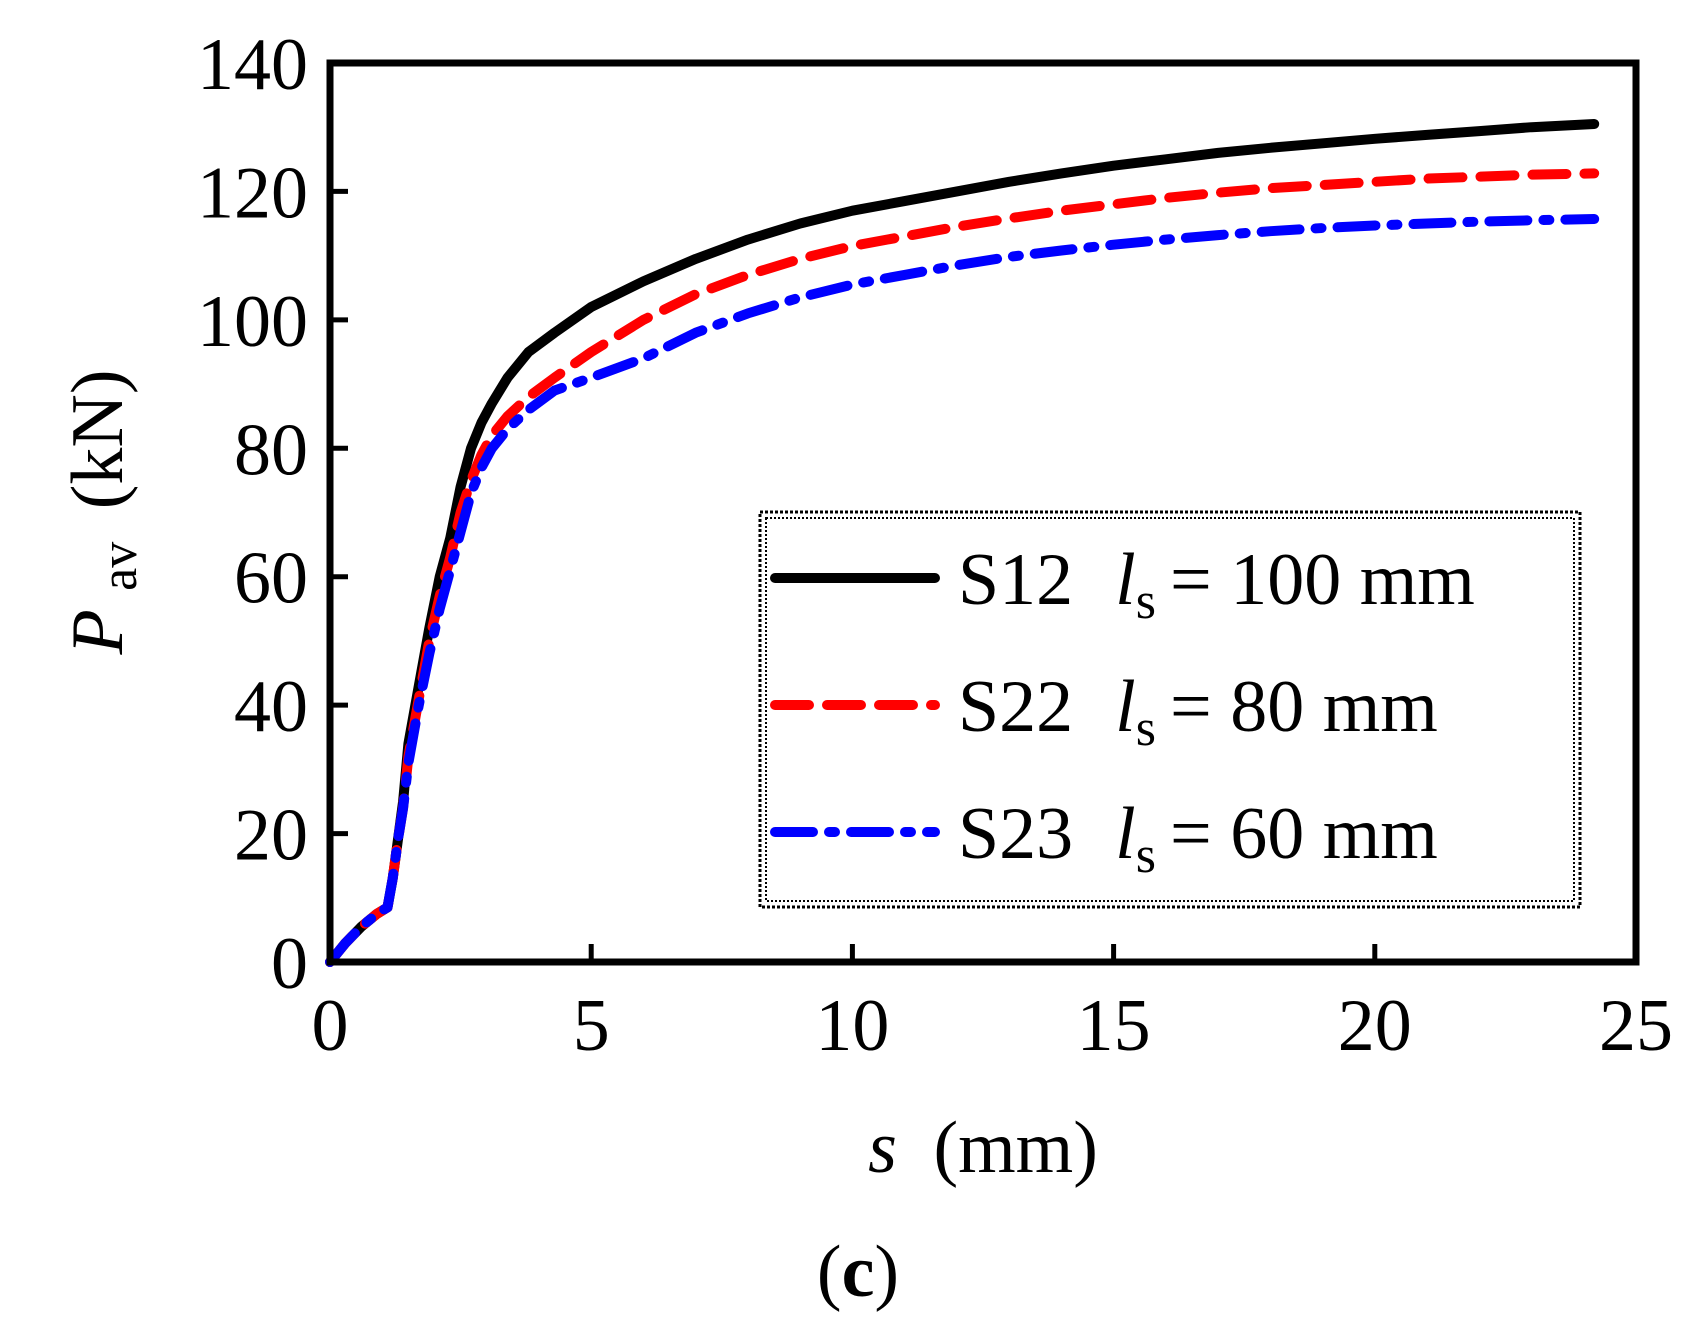  What do you see at coordinates (271, 450) in the screenshot?
I see `y-tick-label: 80` at bounding box center [271, 450].